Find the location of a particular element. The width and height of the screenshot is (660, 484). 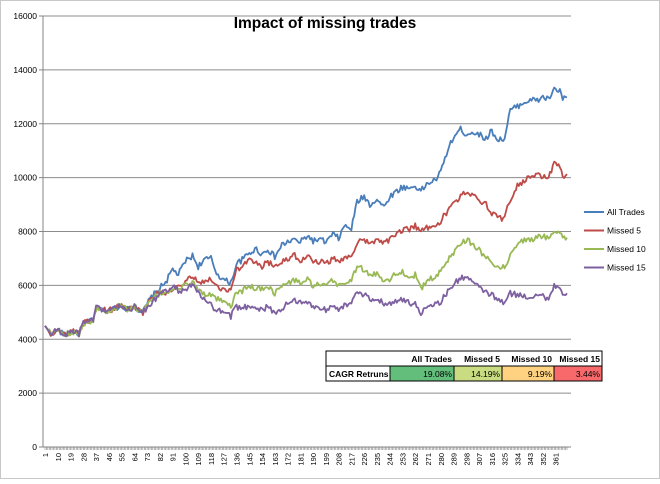

x-tick-label: 136 is located at coordinates (236, 459).